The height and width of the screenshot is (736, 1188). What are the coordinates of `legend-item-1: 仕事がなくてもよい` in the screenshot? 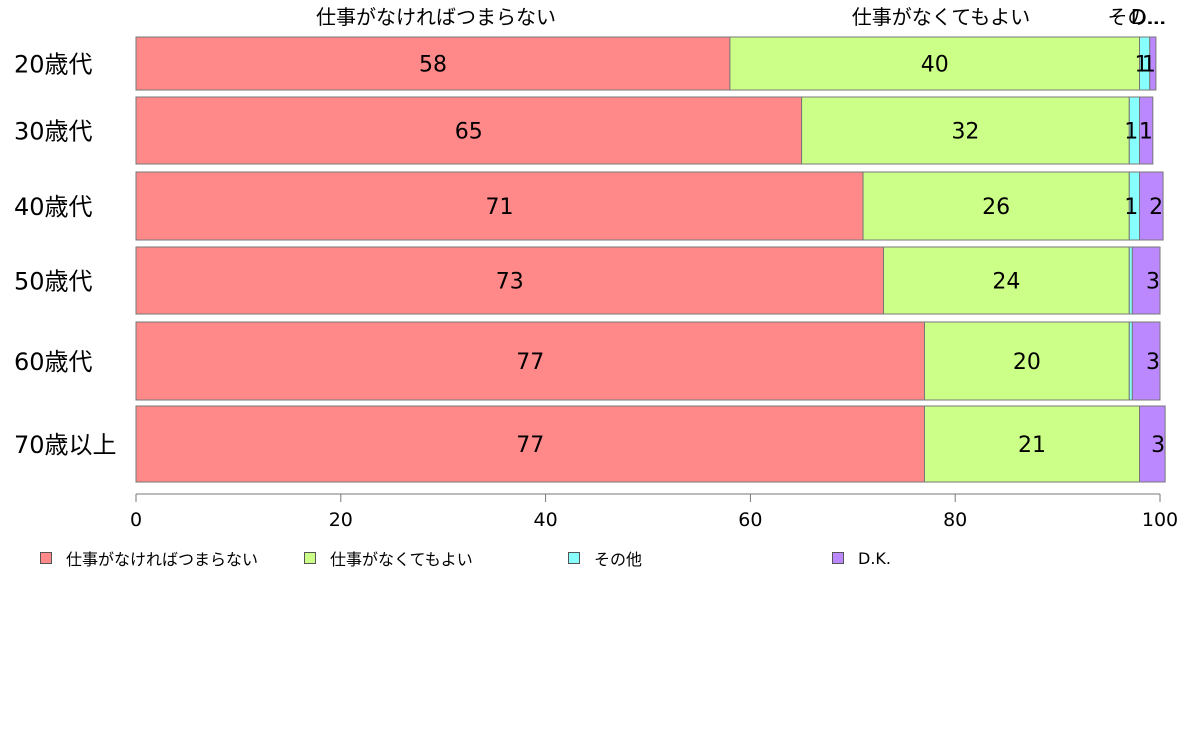 It's located at (388, 558).